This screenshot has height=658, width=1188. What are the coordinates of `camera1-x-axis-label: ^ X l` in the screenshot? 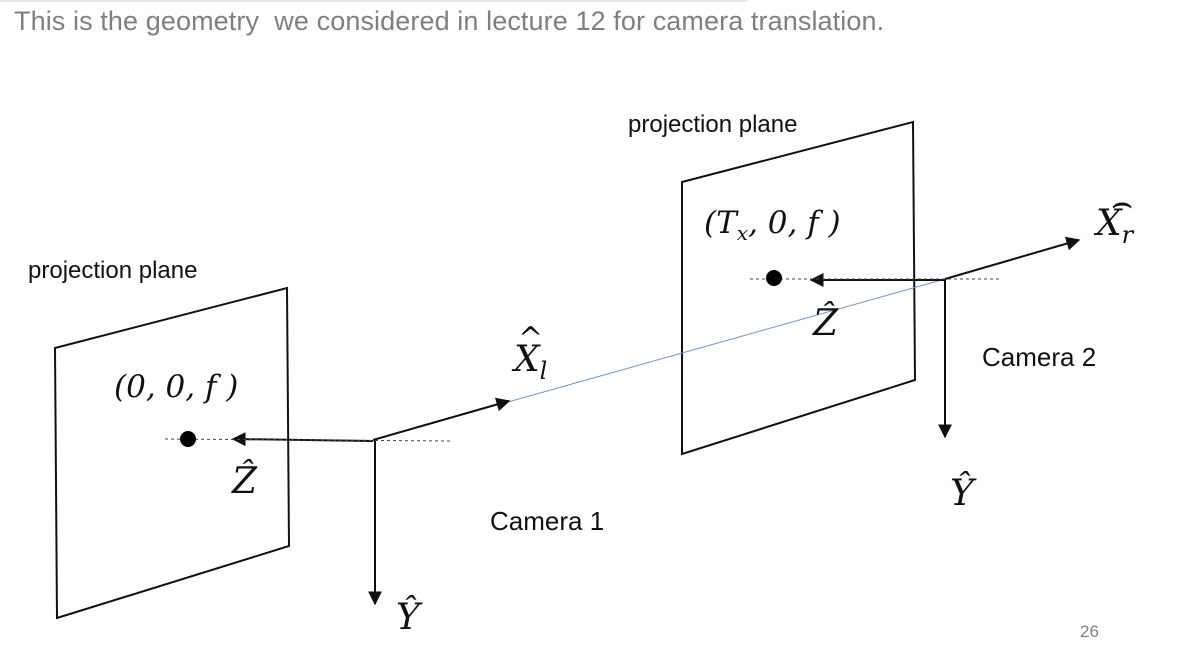 It's located at (531, 353).